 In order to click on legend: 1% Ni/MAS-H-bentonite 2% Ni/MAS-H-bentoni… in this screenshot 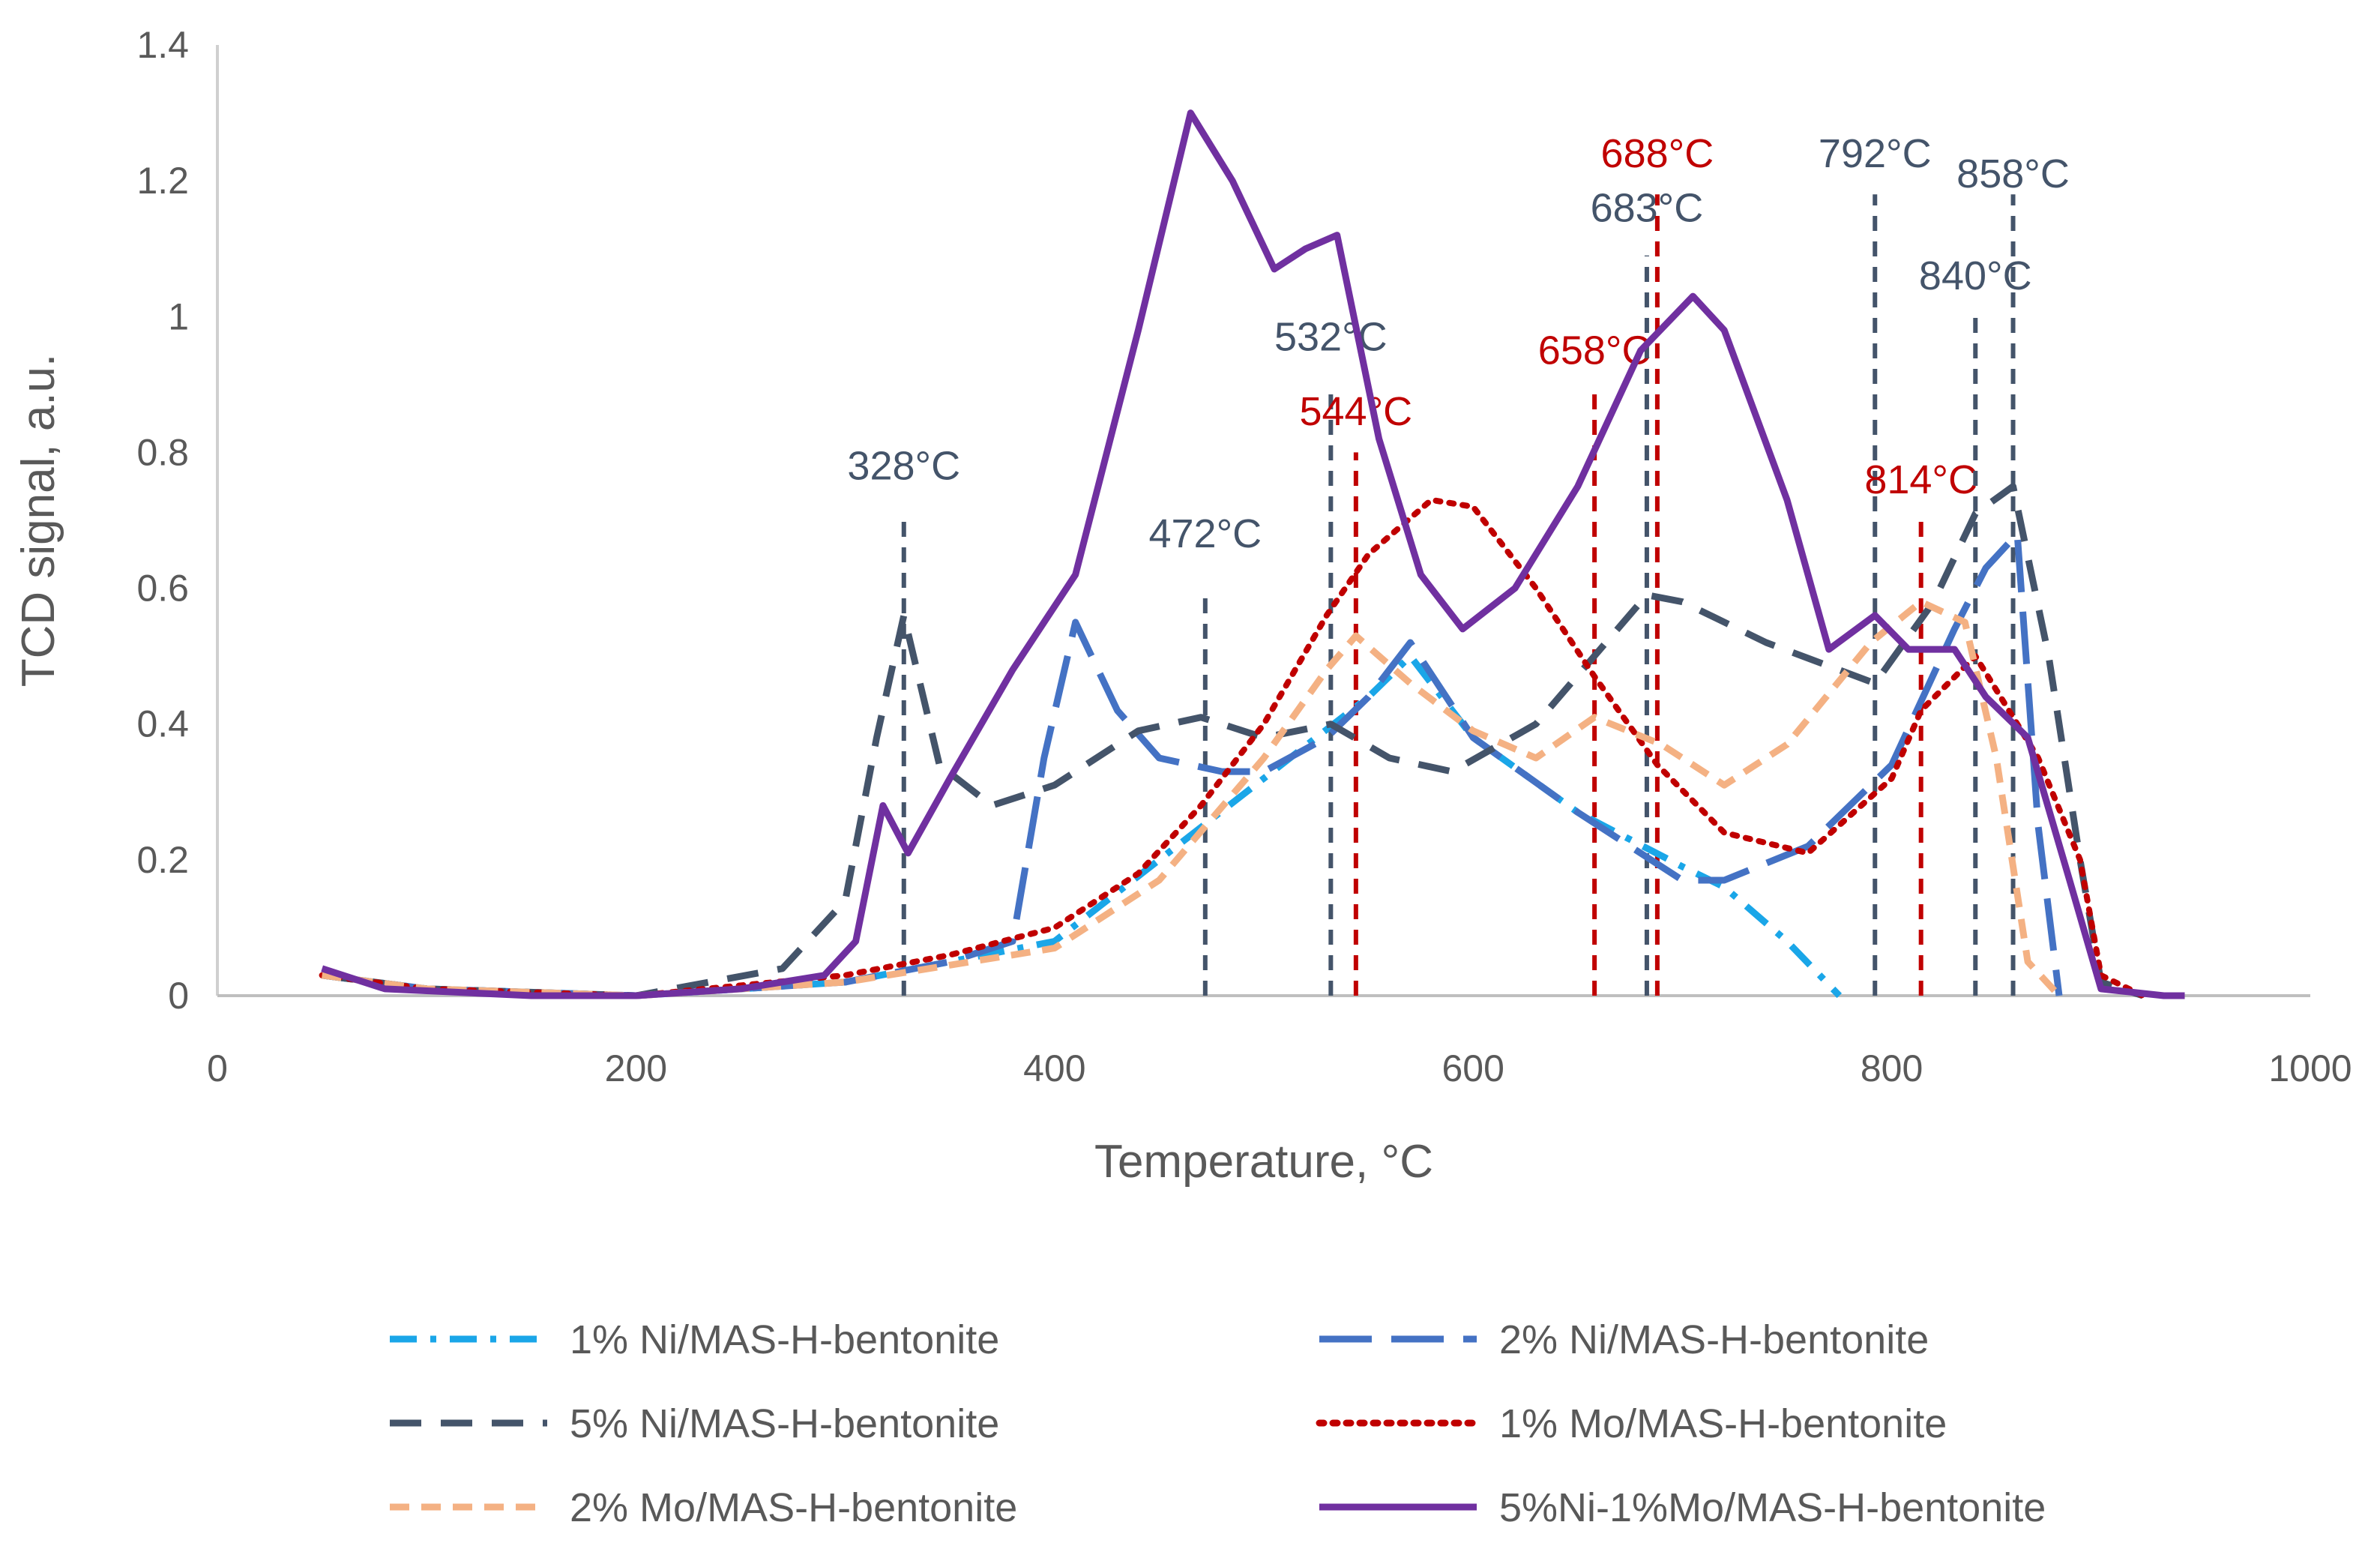, I will do `click(1218, 1423)`.